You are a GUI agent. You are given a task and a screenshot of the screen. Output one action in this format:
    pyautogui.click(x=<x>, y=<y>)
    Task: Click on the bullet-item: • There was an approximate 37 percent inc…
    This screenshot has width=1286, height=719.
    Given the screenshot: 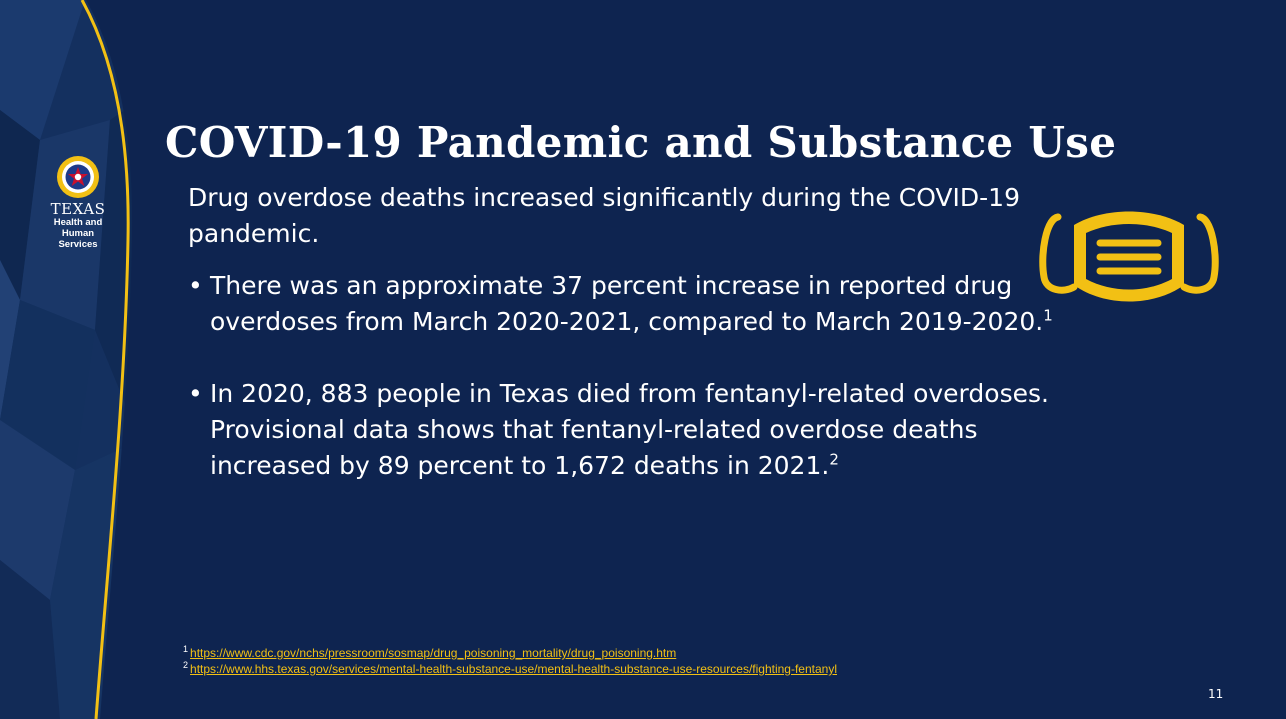 What is the action you would take?
    pyautogui.click(x=623, y=304)
    